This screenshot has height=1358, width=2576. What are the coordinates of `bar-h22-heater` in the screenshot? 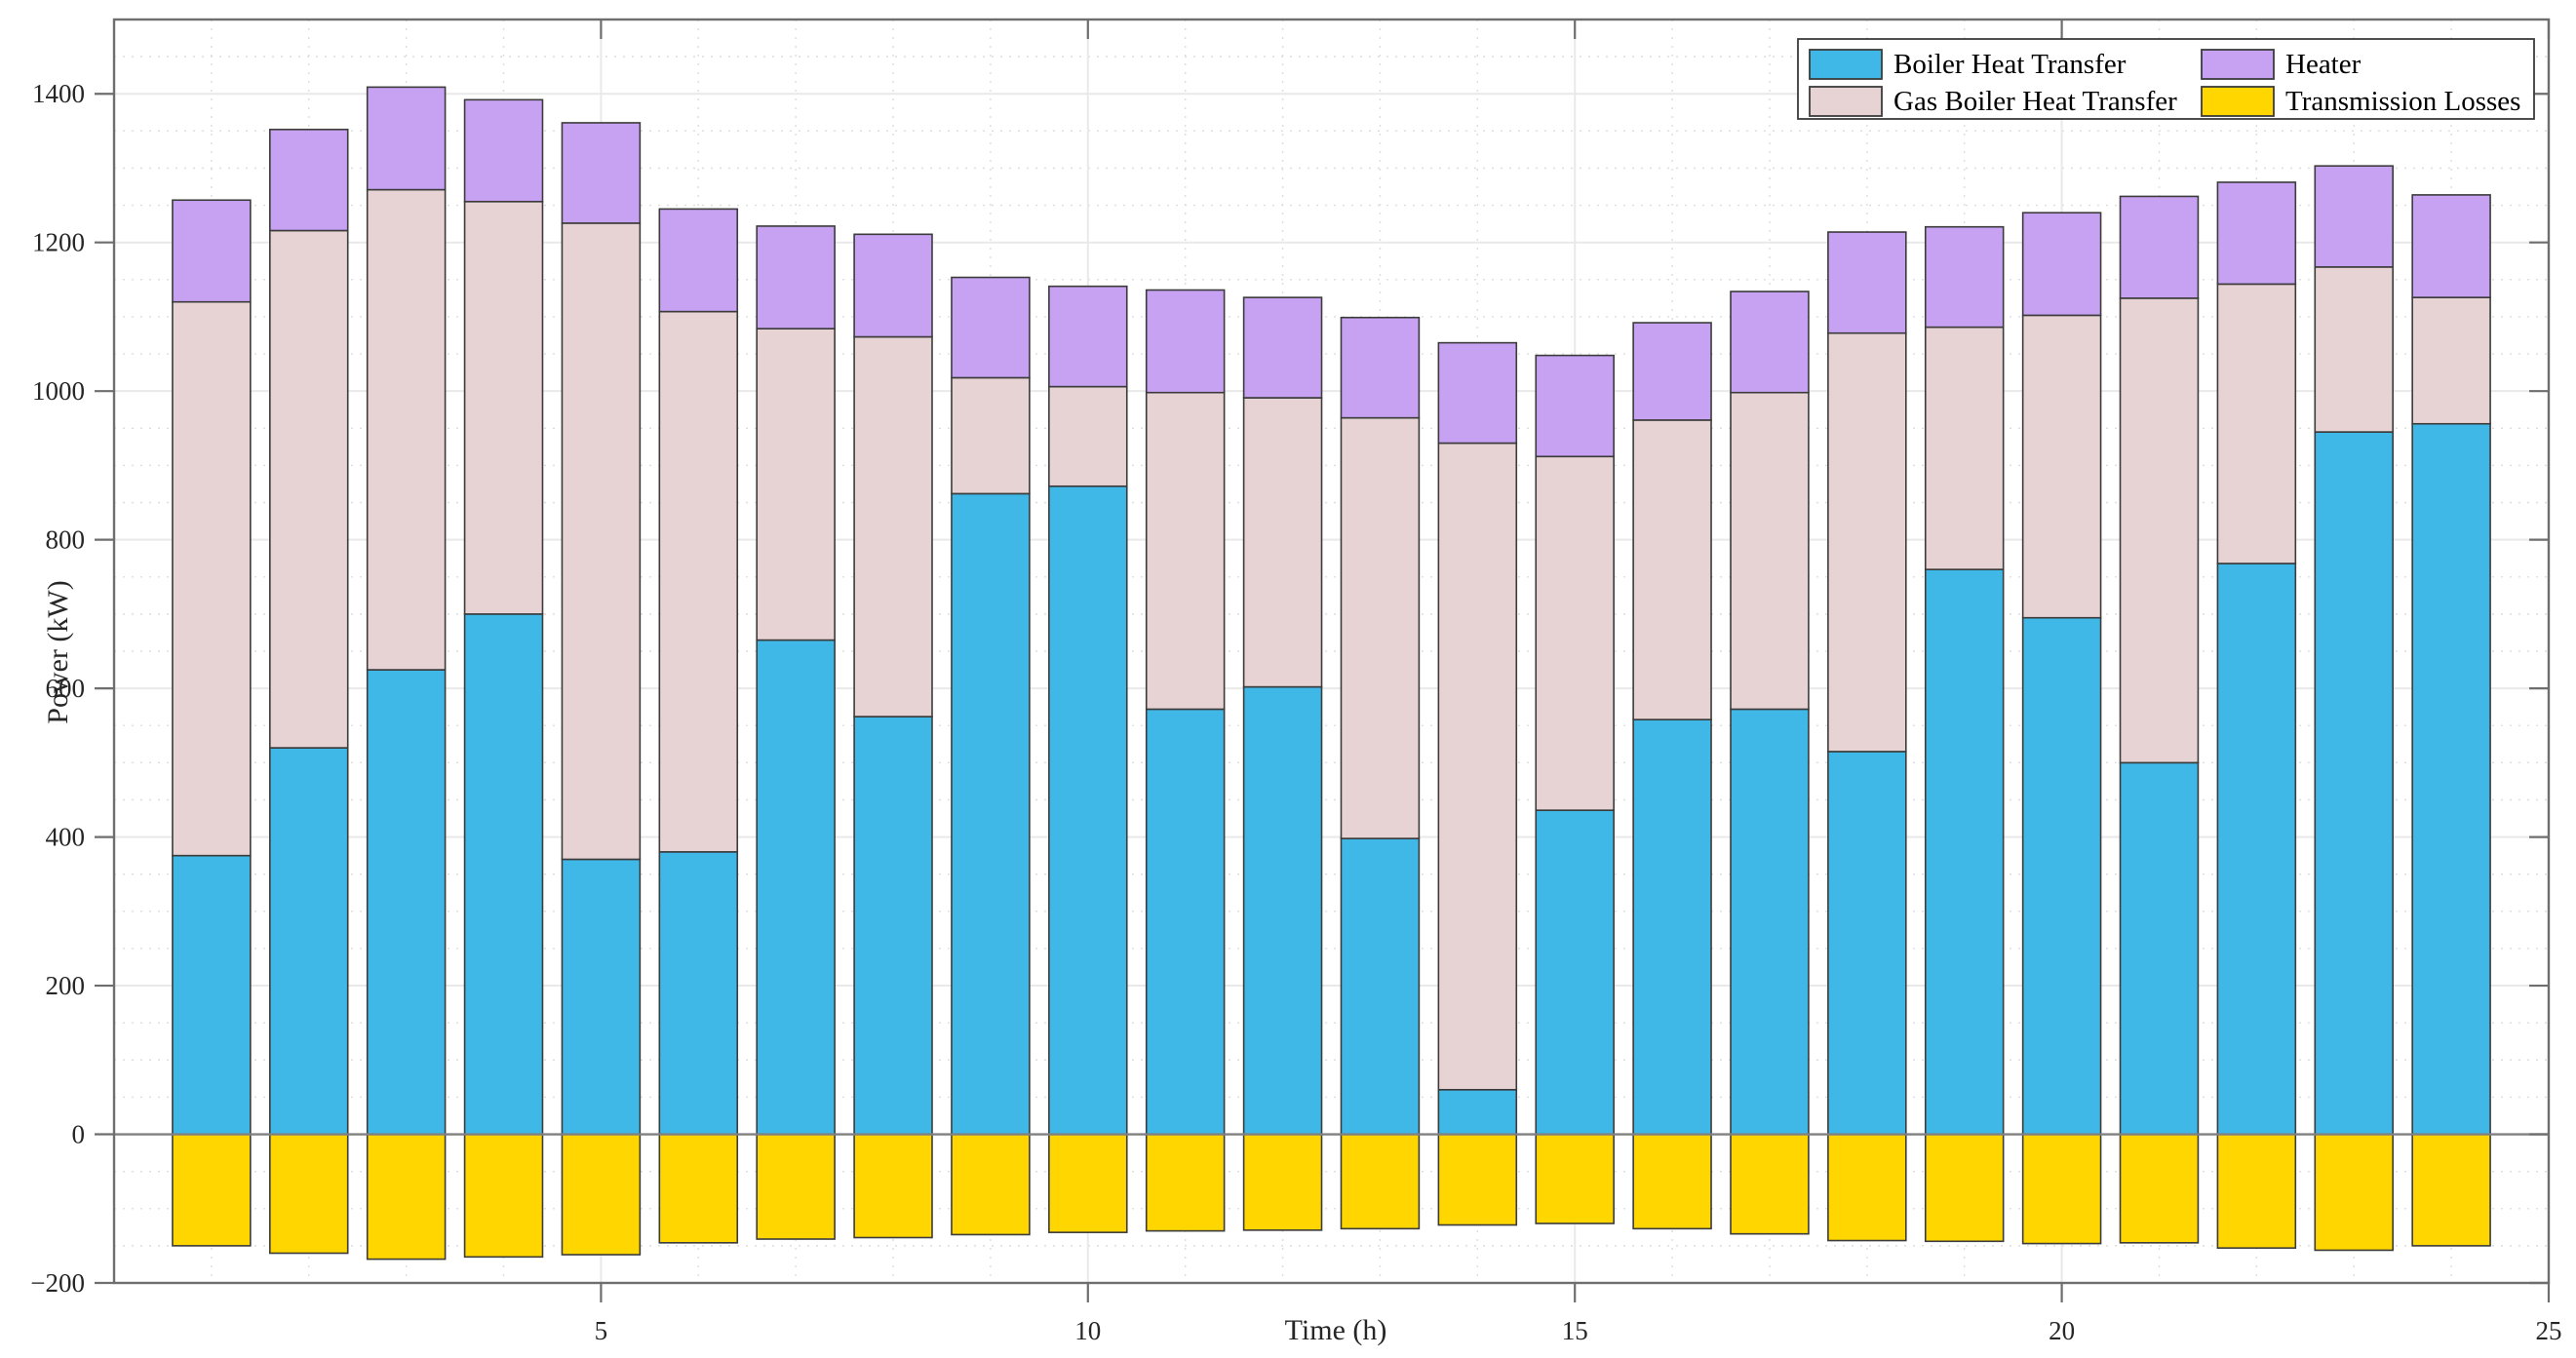 It's located at (2256, 233).